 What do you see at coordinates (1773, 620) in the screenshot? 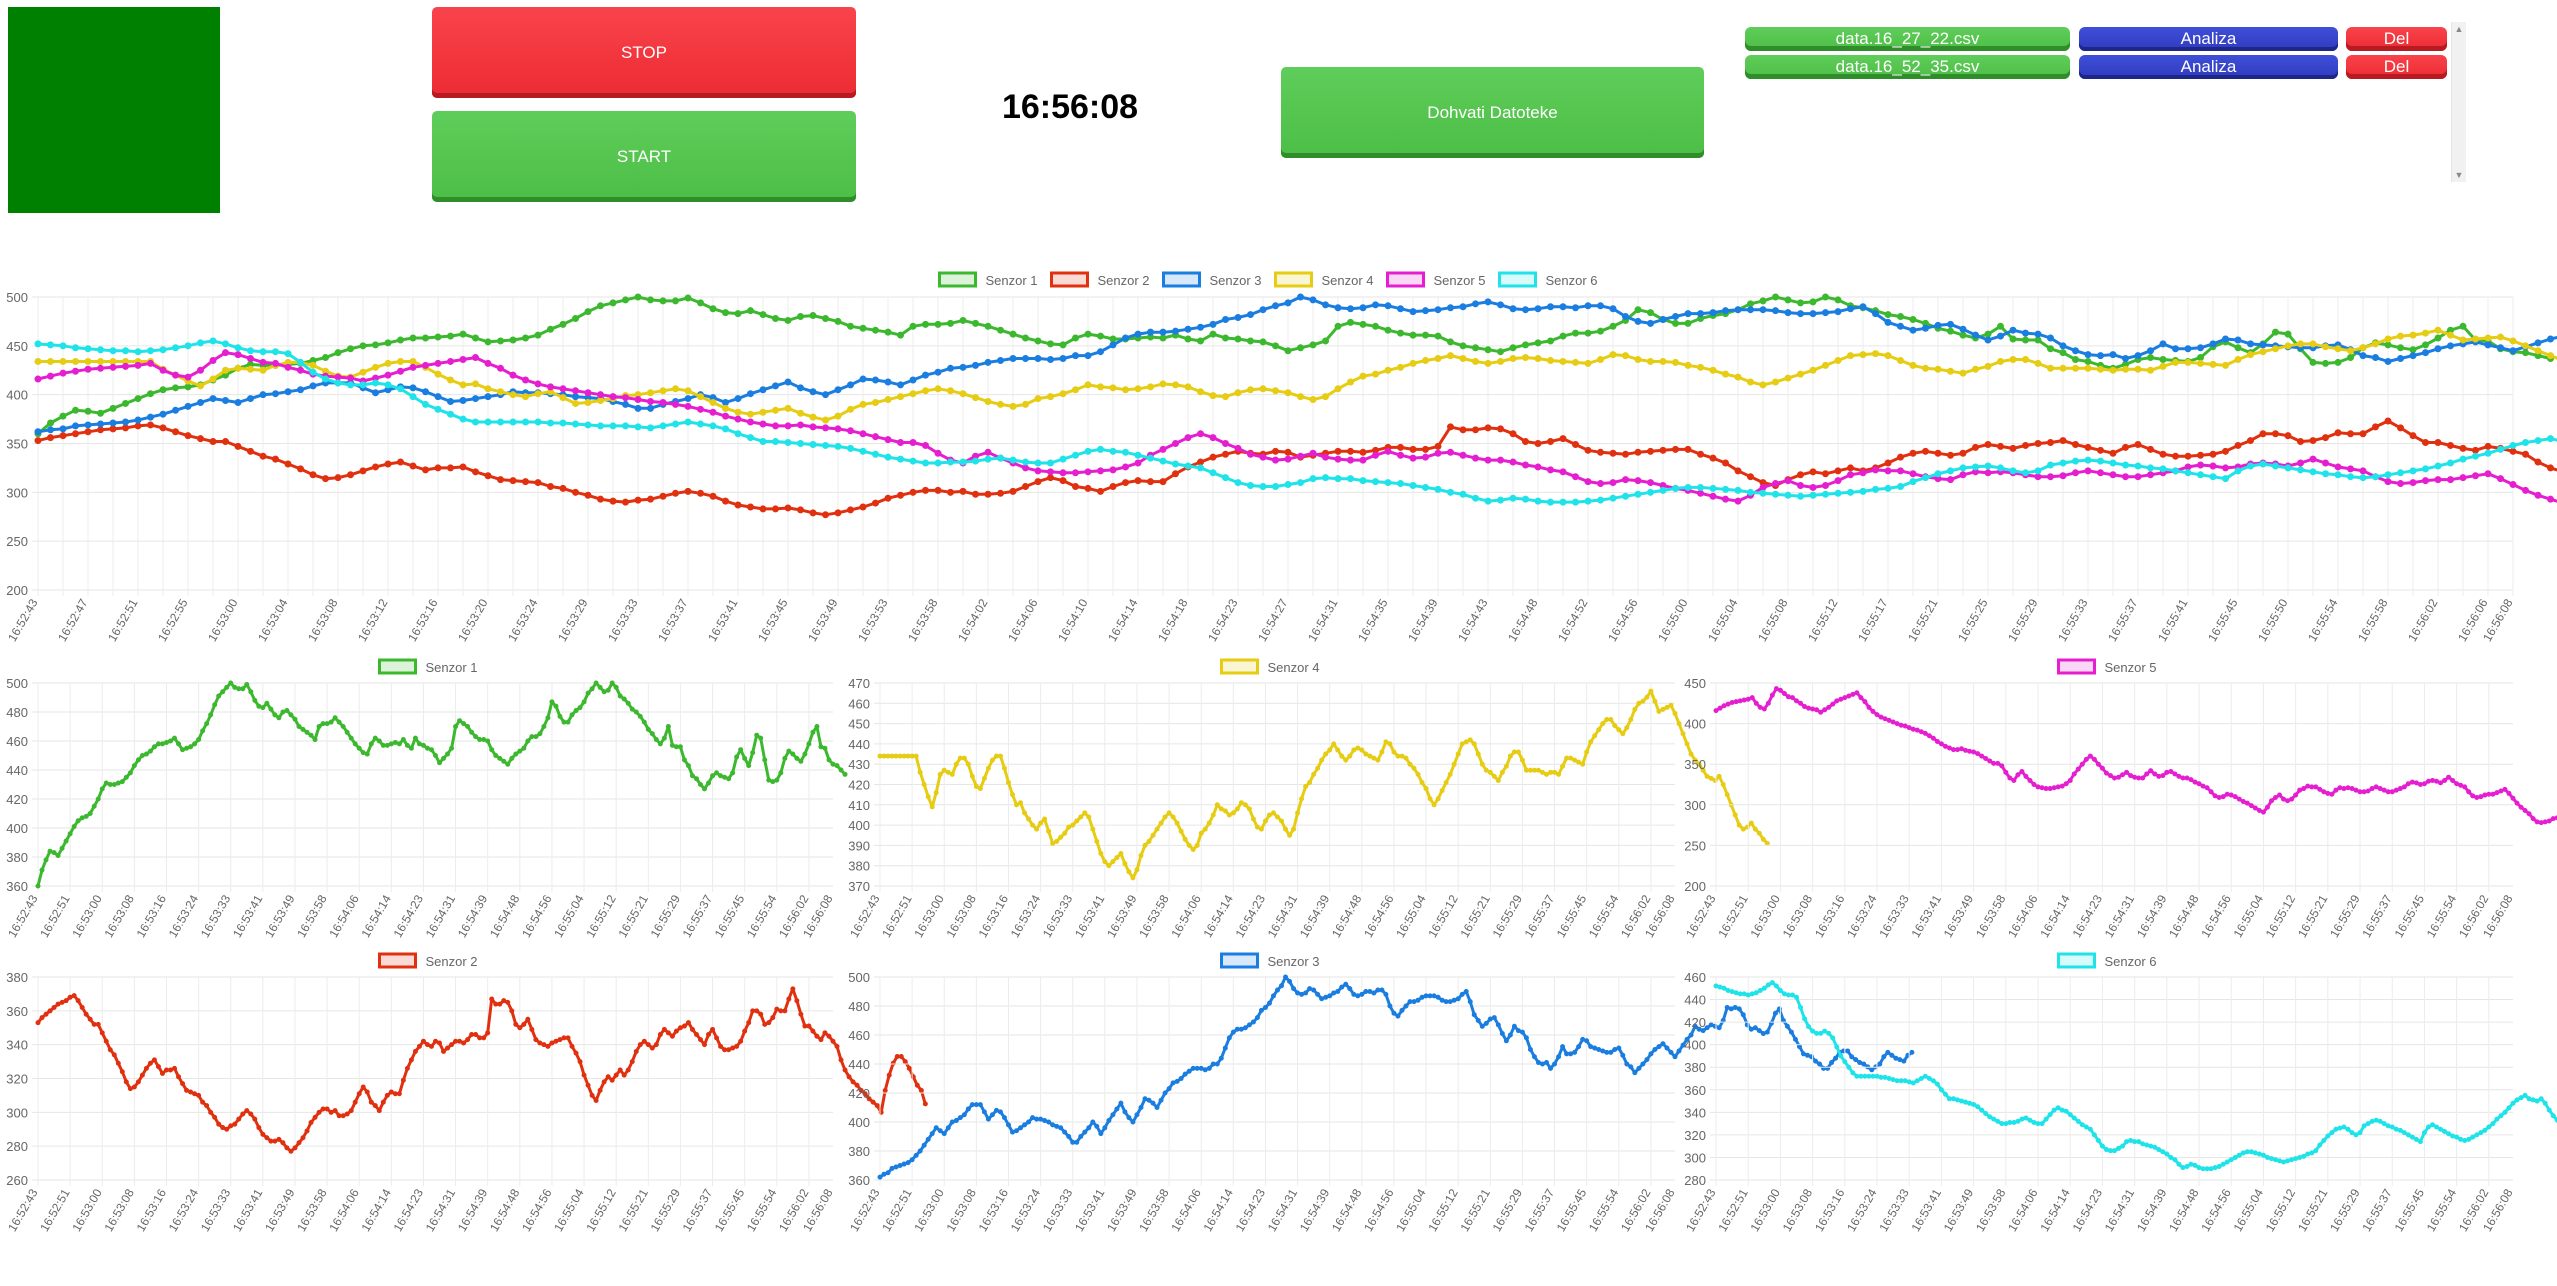
I see `x-tick-label: 16:55:08` at bounding box center [1773, 620].